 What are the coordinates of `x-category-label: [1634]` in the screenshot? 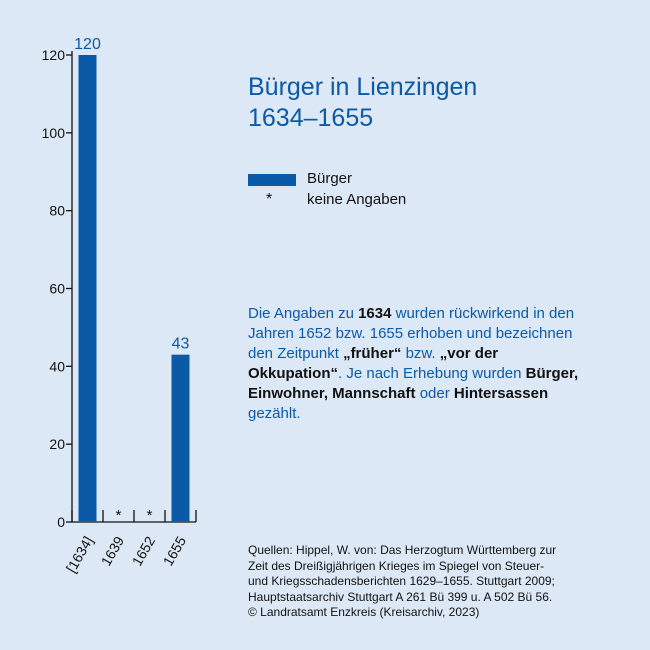 It's located at (79, 555).